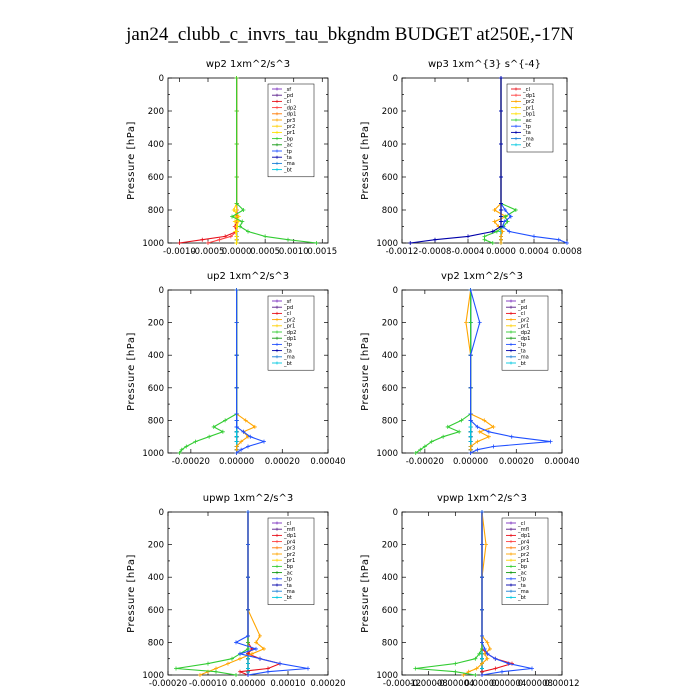 The image size is (700, 700). What do you see at coordinates (153, 244) in the screenshot?
I see `y-tick-label: 1000` at bounding box center [153, 244].